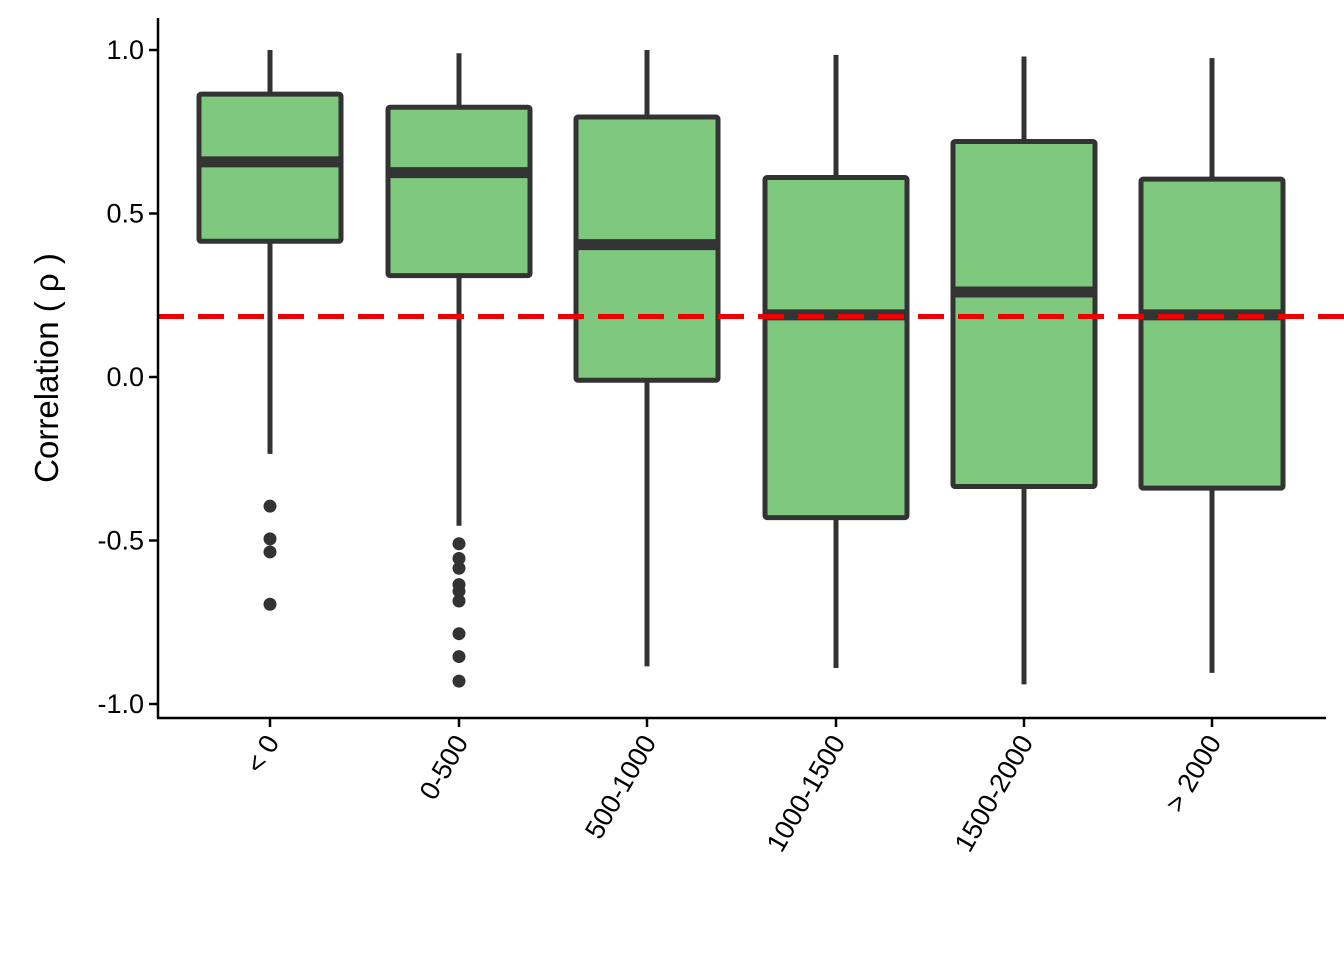  Describe the element at coordinates (120, 704) in the screenshot. I see `y-tick-label: -1.0` at that location.